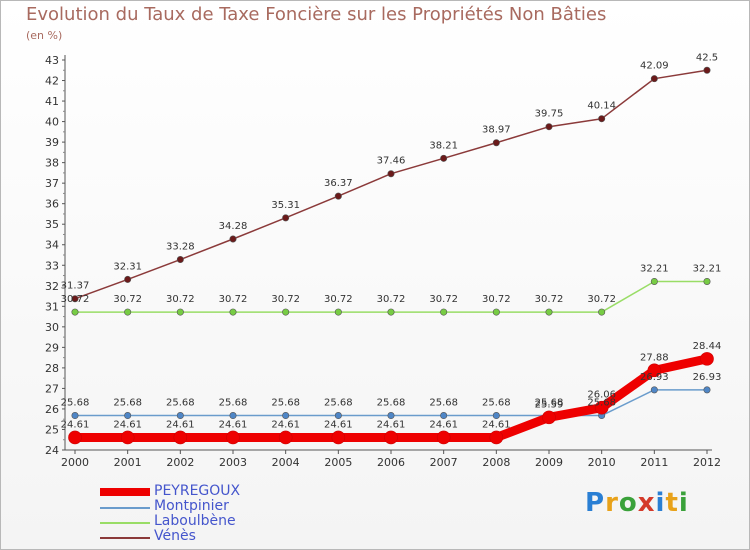  Describe the element at coordinates (707, 377) in the screenshot. I see `data-label: 26.93` at that location.